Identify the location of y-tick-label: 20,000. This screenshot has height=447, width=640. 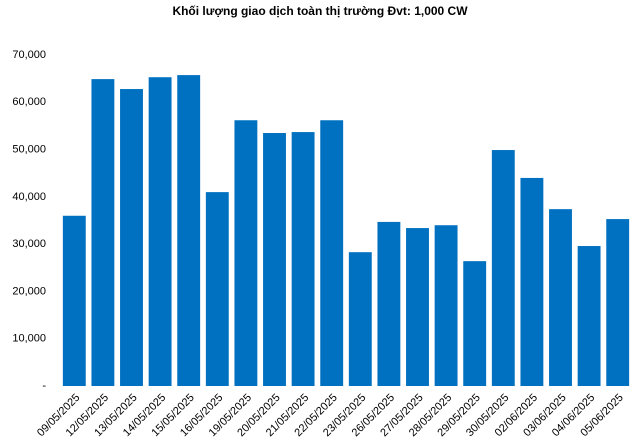
(29, 291).